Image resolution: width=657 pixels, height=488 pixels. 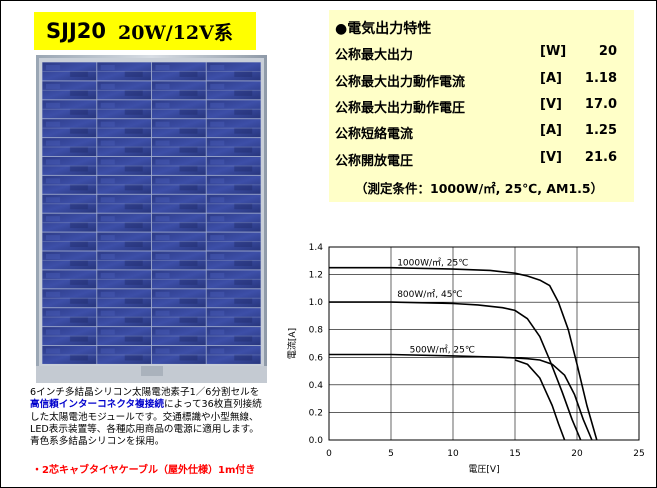 I want to click on highlight-text: 高信頼インターコネクタ複接続, so click(x=97, y=405).